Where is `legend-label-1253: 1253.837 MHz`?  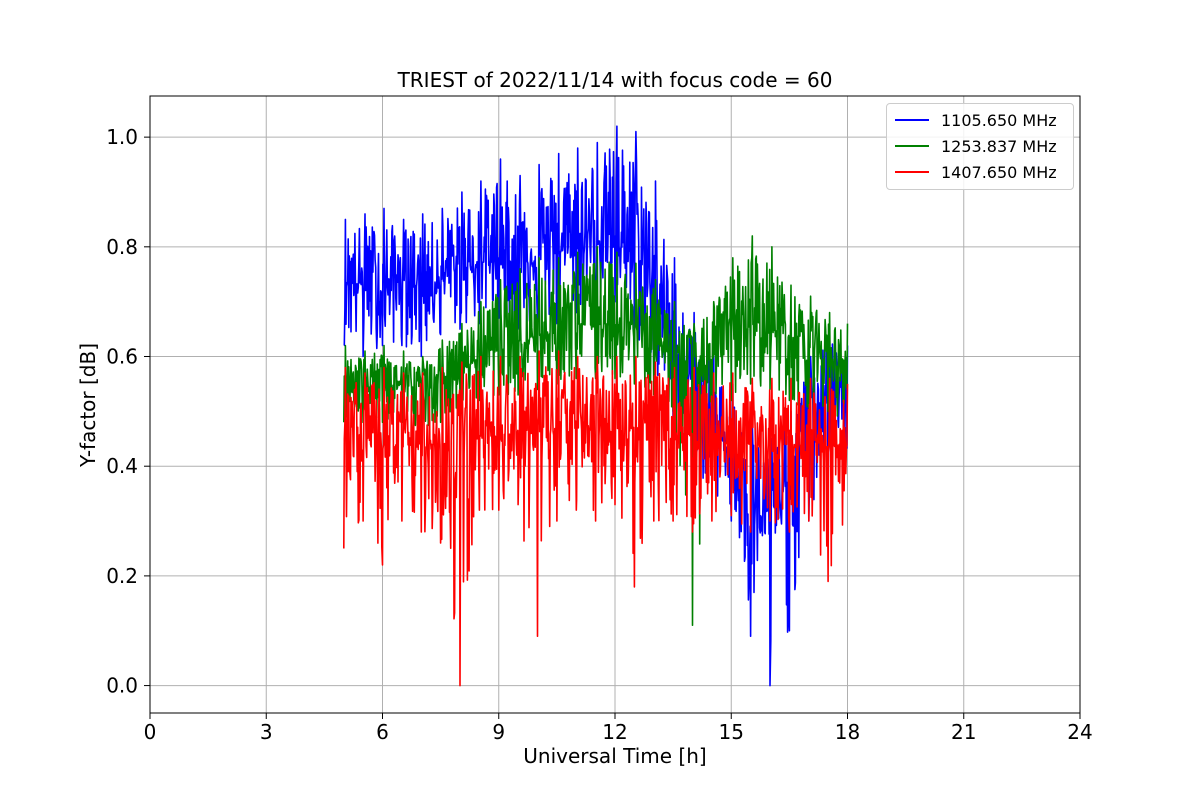
legend-label-1253: 1253.837 MHz is located at coordinates (999, 146).